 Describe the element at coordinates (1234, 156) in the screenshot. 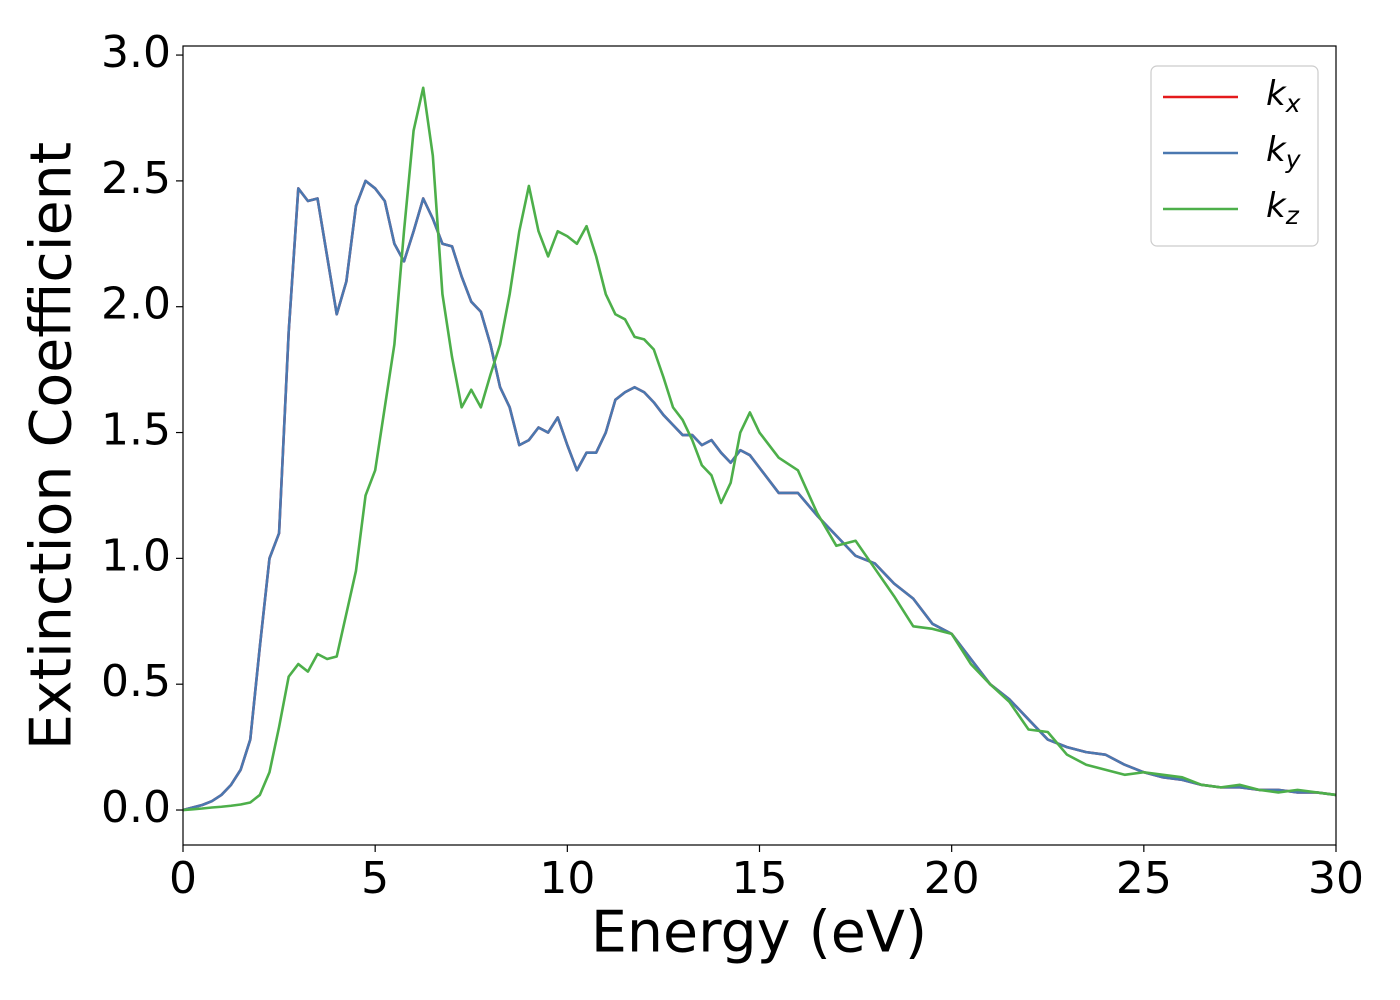

I see `legend-box` at that location.